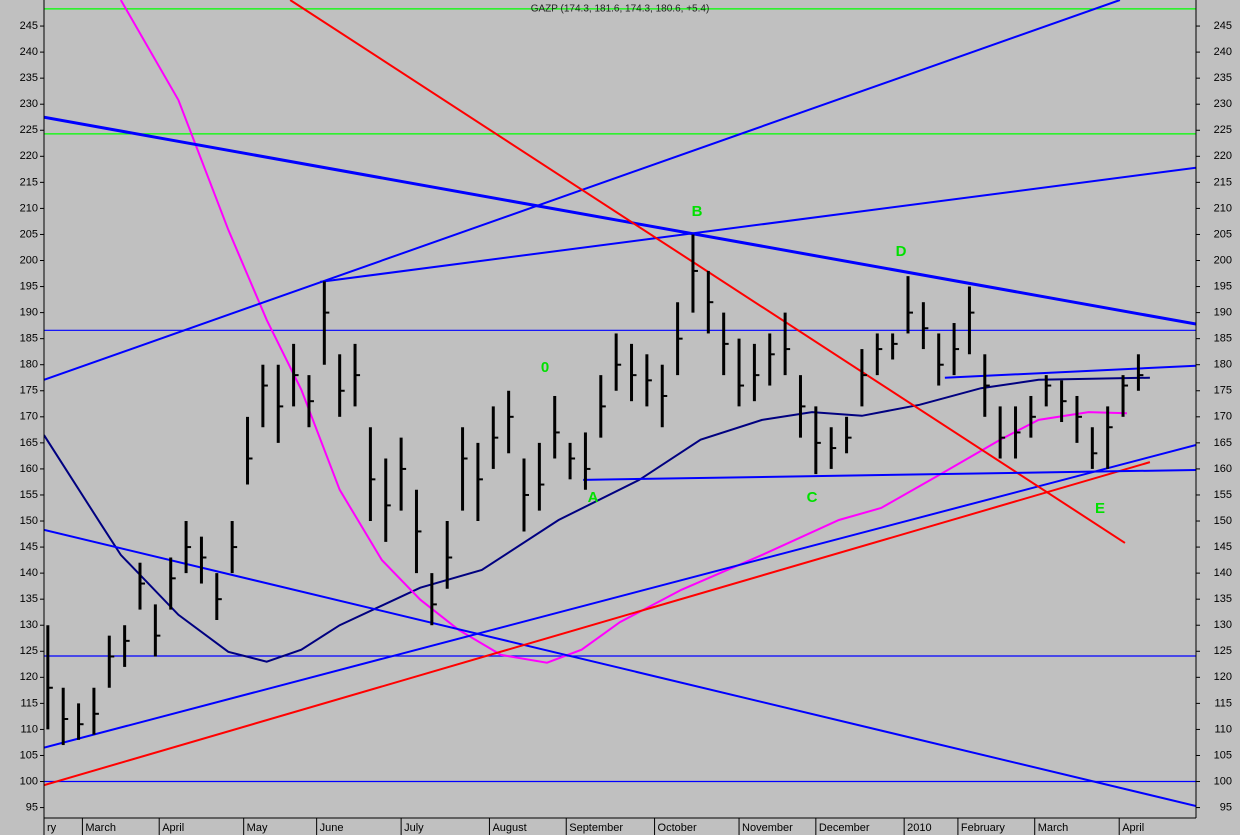 The image size is (1240, 835). Describe the element at coordinates (509, 828) in the screenshot. I see `x-tick-label: August` at that location.